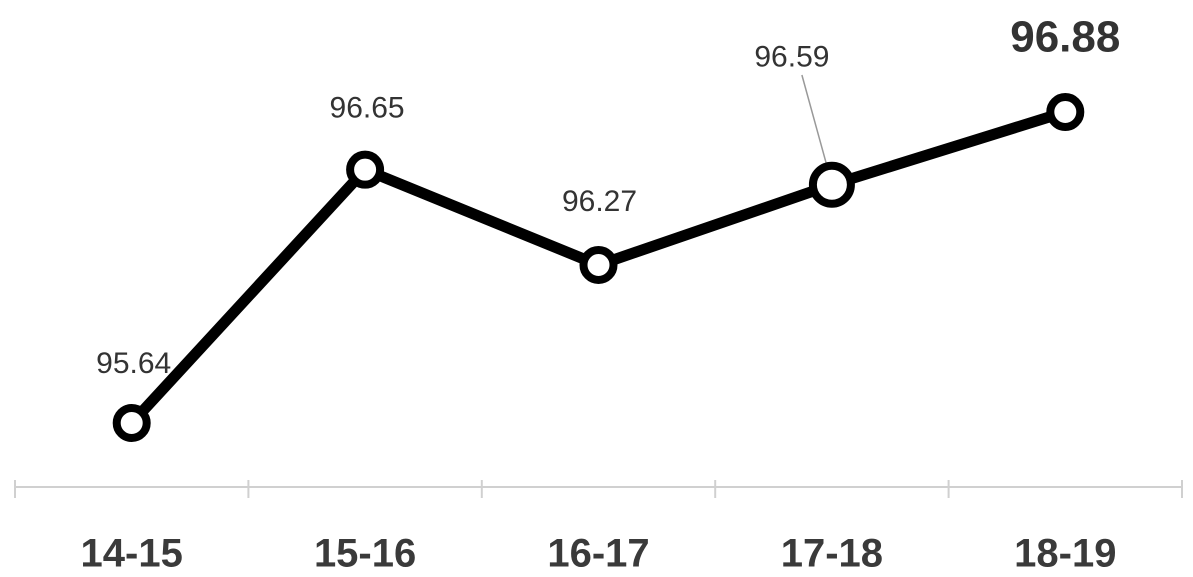 The width and height of the screenshot is (1193, 577). I want to click on x-tick-label: 15-16, so click(365, 554).